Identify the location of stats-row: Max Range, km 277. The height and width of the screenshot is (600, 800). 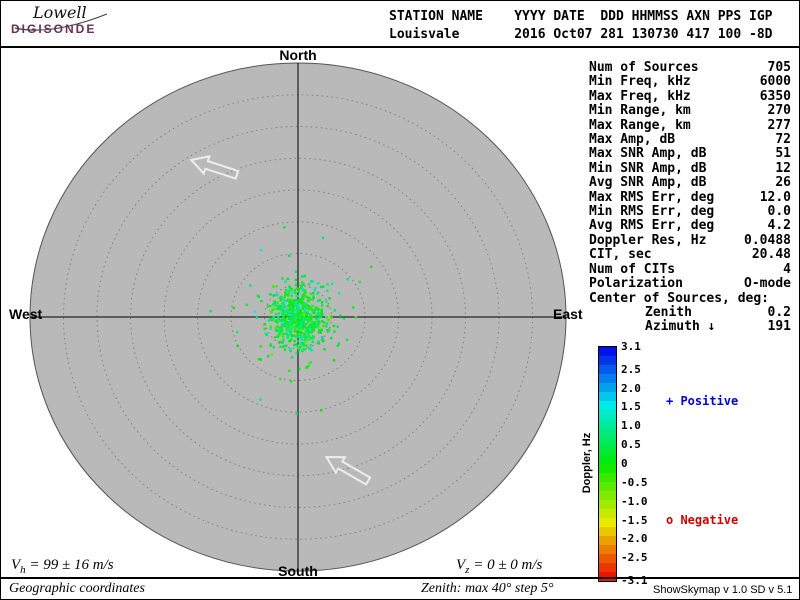
(690, 125).